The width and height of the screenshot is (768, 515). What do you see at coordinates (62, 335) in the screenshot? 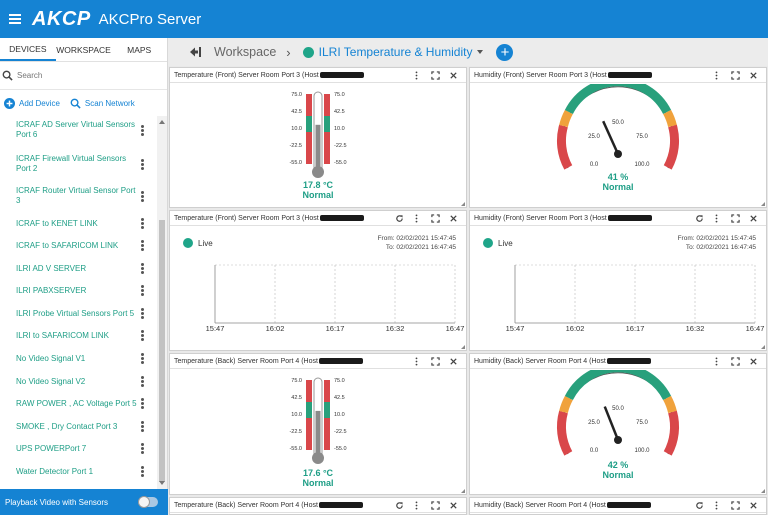
I see `device-label: ILRI to SAFARICOM LINK` at bounding box center [62, 335].